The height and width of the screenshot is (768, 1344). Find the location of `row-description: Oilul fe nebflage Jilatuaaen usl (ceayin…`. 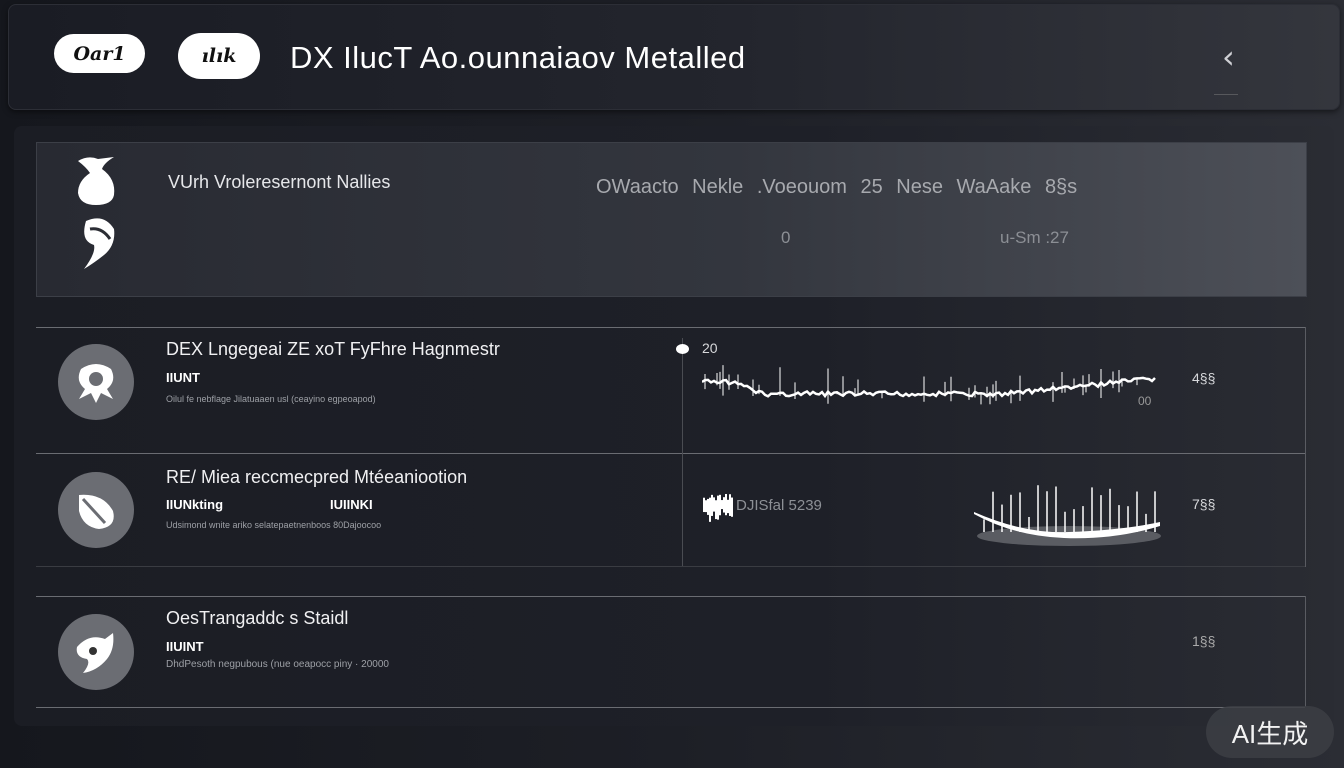

row-description: Oilul fe nebflage Jilatuaaen usl (ceayin… is located at coordinates (271, 399).